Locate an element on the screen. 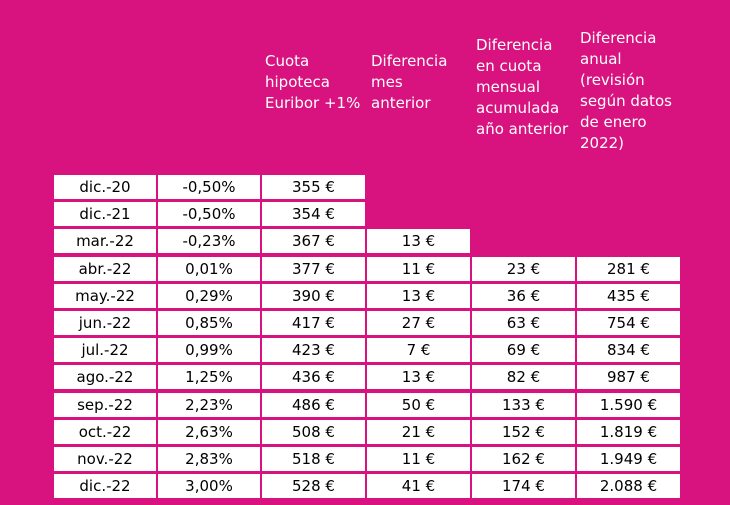  table-cell-dif-mes: 21 € is located at coordinates (418, 432).